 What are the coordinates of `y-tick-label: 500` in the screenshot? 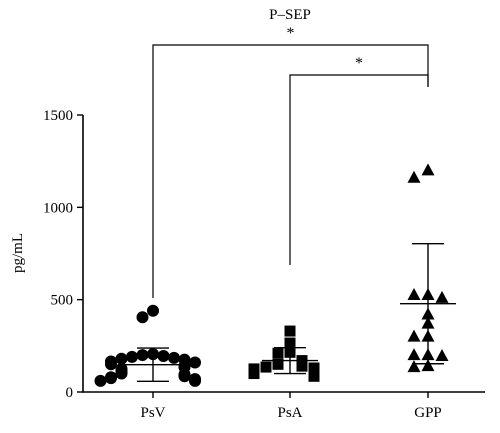 It's located at (62, 301).